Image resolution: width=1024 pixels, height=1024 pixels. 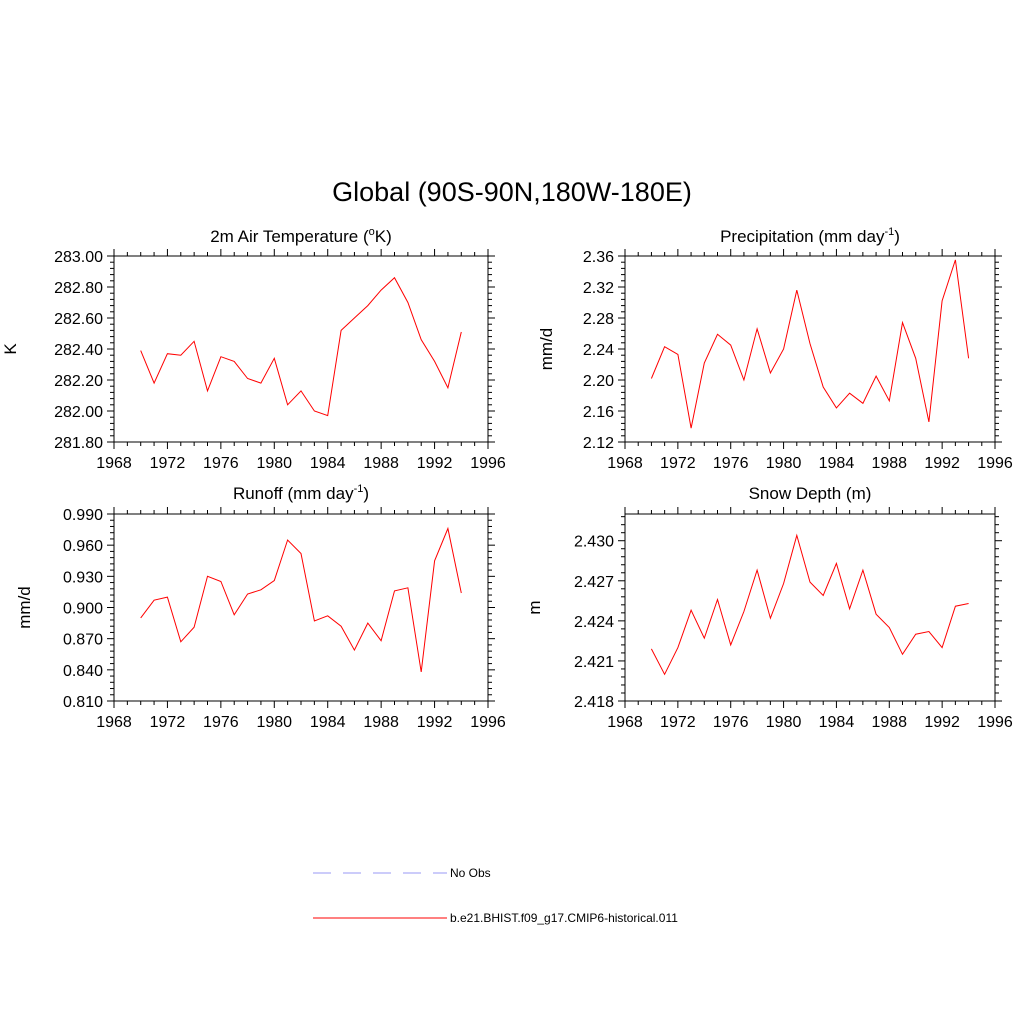 What do you see at coordinates (470, 873) in the screenshot?
I see `legend-label: No Obs` at bounding box center [470, 873].